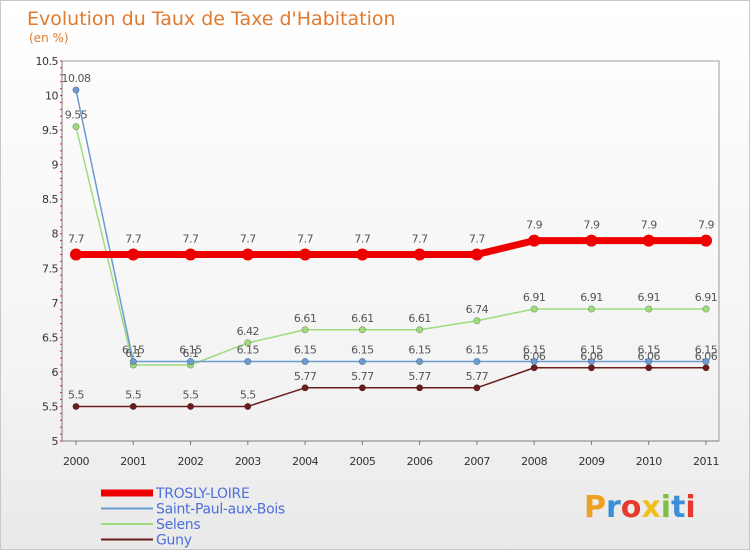 The image size is (750, 550). I want to click on x-tick-label: 2004, so click(305, 461).